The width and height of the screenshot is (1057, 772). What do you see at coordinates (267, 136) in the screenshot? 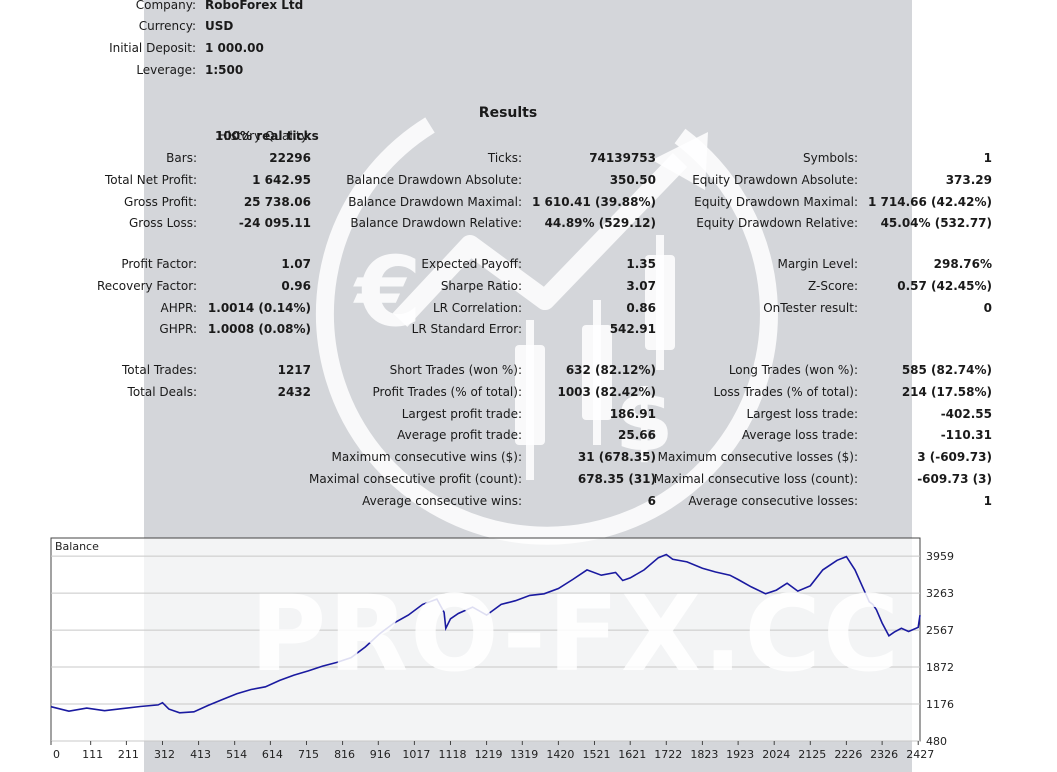
I see `history-quality-value: 100% real ticks` at bounding box center [267, 136].